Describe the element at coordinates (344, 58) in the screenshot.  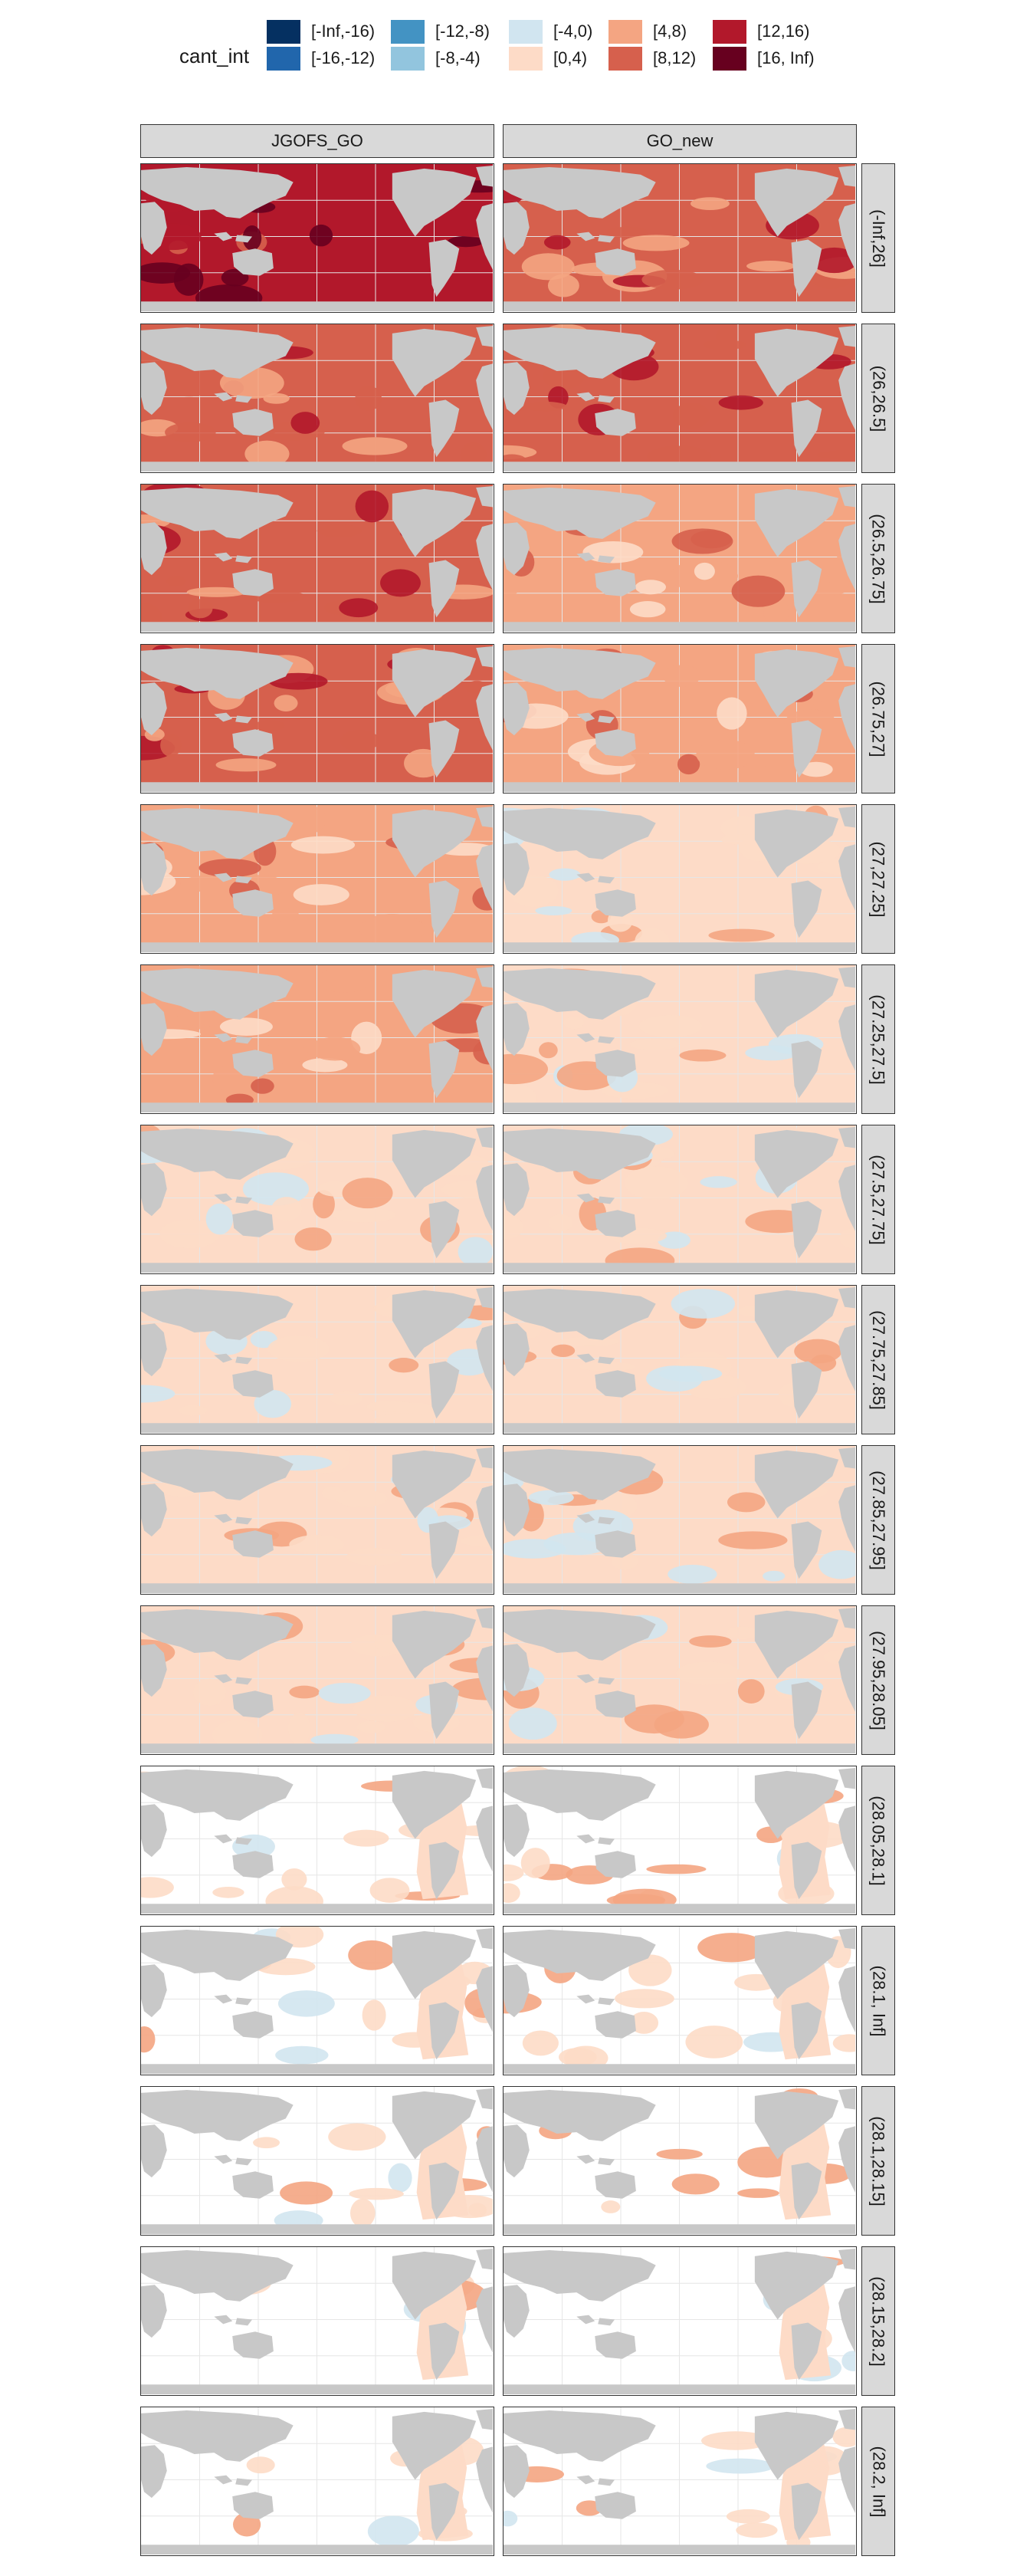
I see `legend-label: [-16,-12)` at that location.